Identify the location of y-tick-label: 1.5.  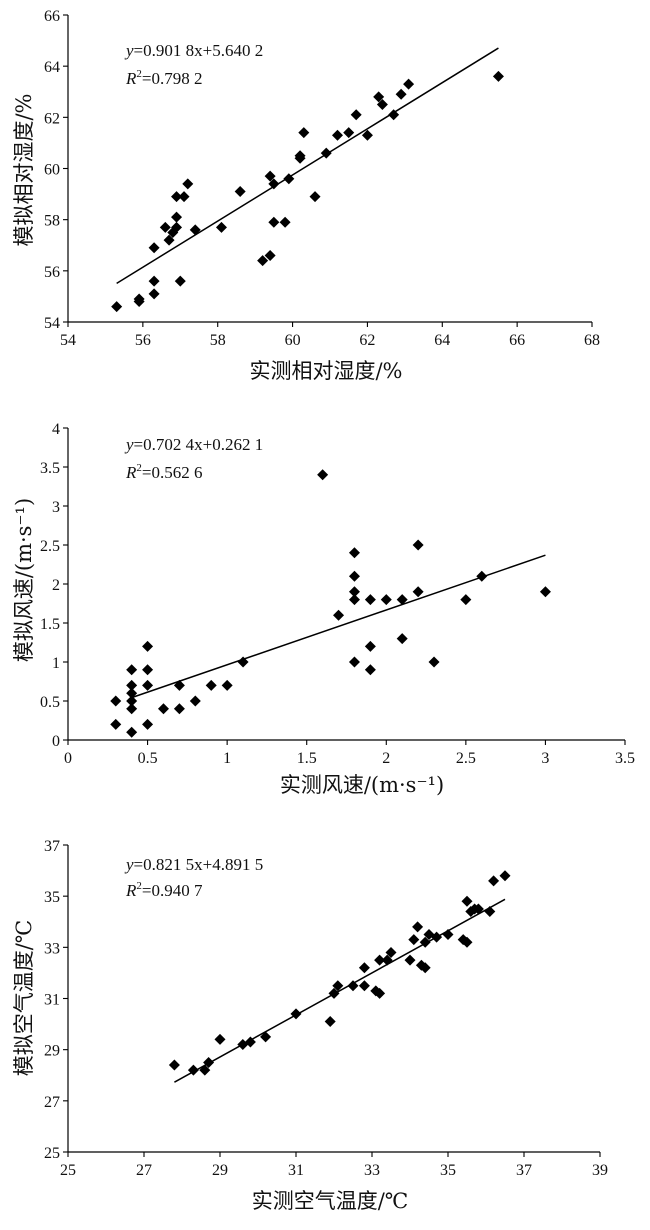
(50, 624).